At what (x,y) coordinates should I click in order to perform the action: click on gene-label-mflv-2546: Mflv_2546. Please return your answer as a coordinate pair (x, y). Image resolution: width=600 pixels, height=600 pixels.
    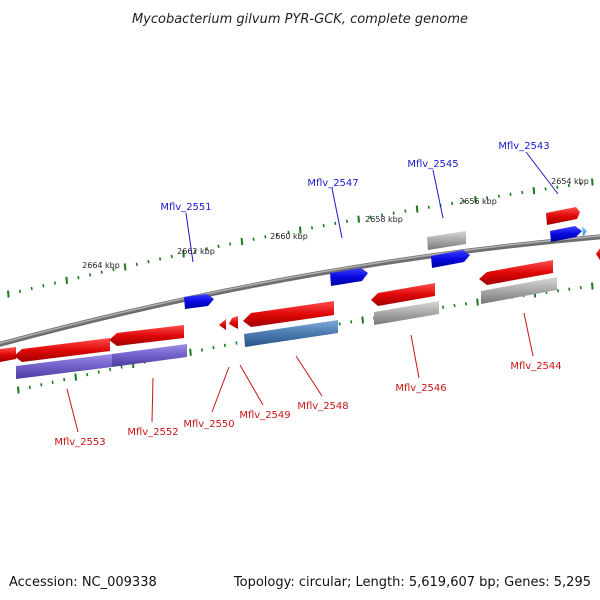
    Looking at the image, I should click on (420, 388).